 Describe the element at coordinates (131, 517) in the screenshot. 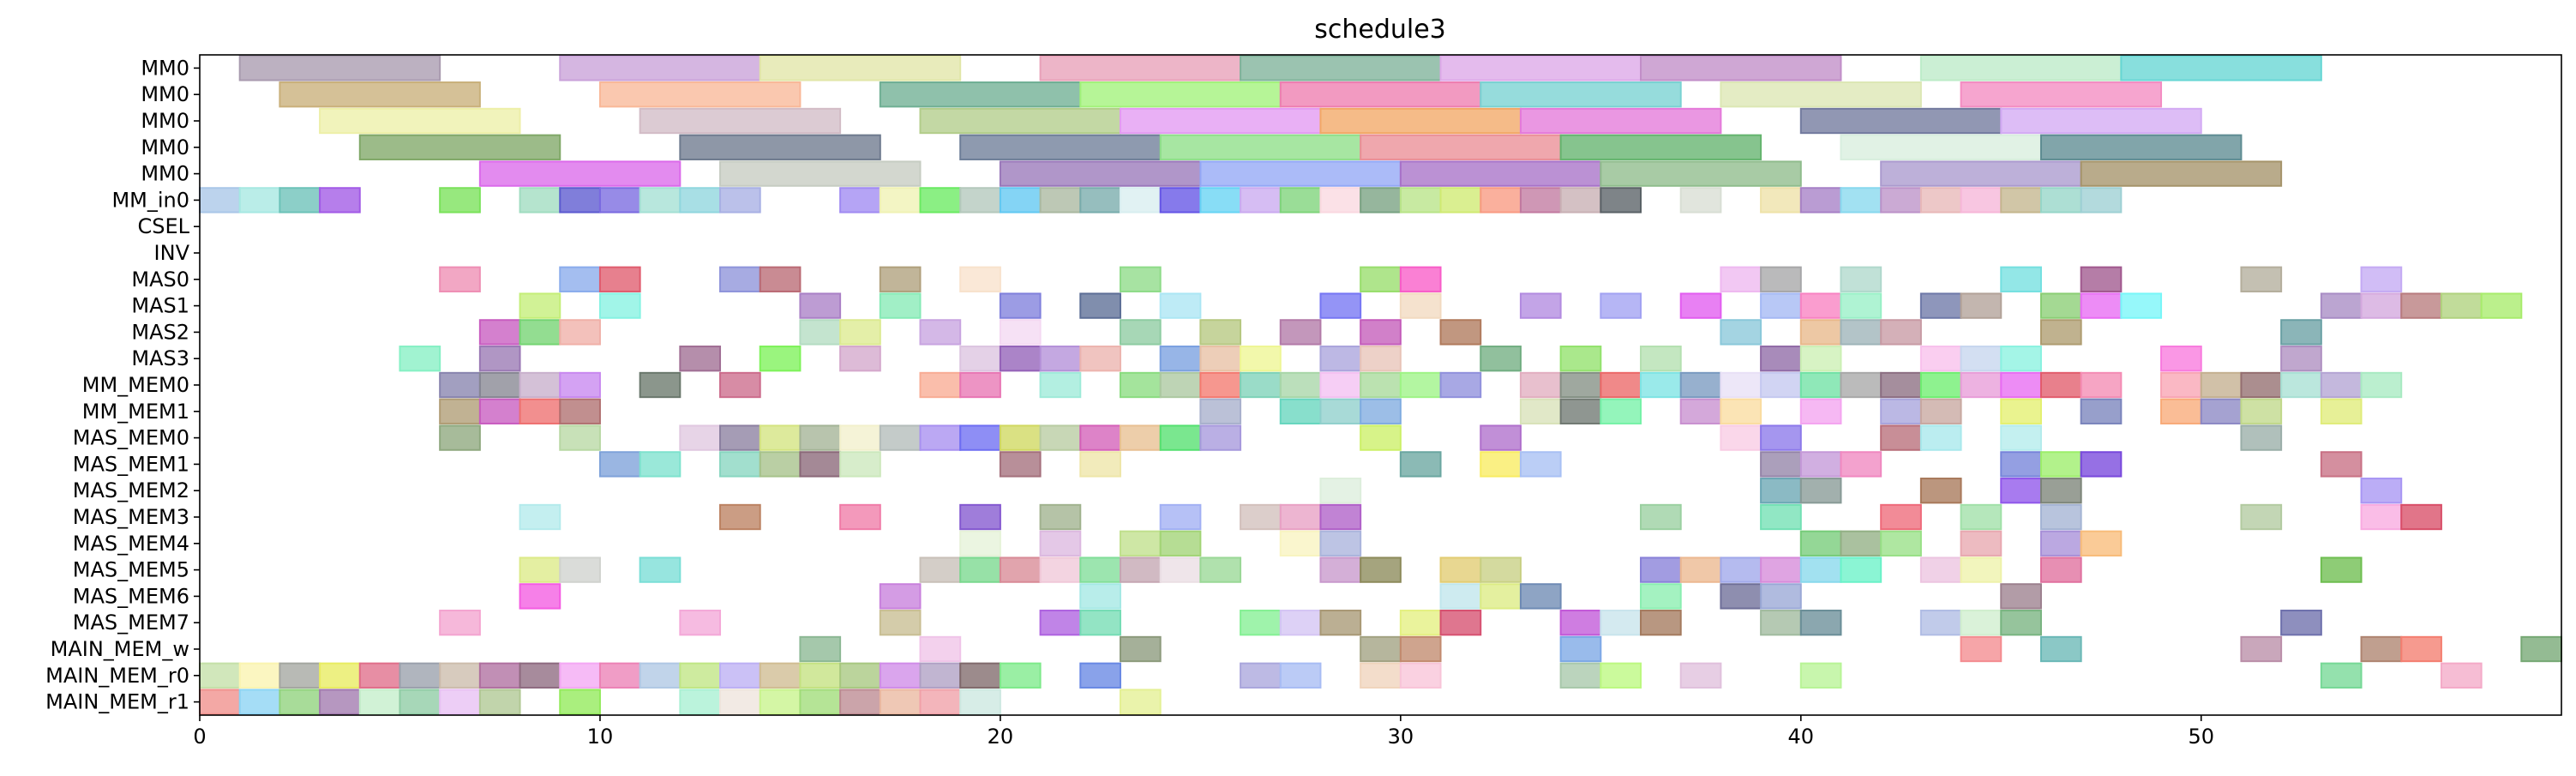

I see `y-tick-label: MAS_MEM3` at that location.